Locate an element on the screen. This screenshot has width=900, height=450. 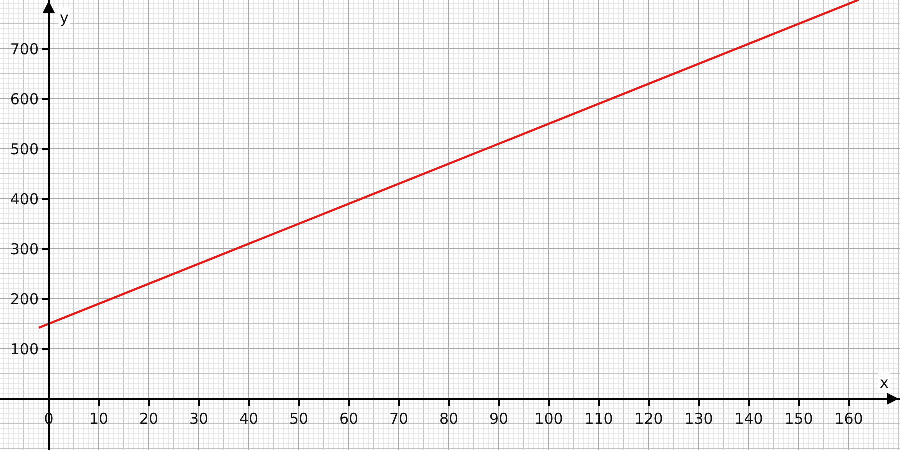
x-tick-label: 130 is located at coordinates (699, 419).